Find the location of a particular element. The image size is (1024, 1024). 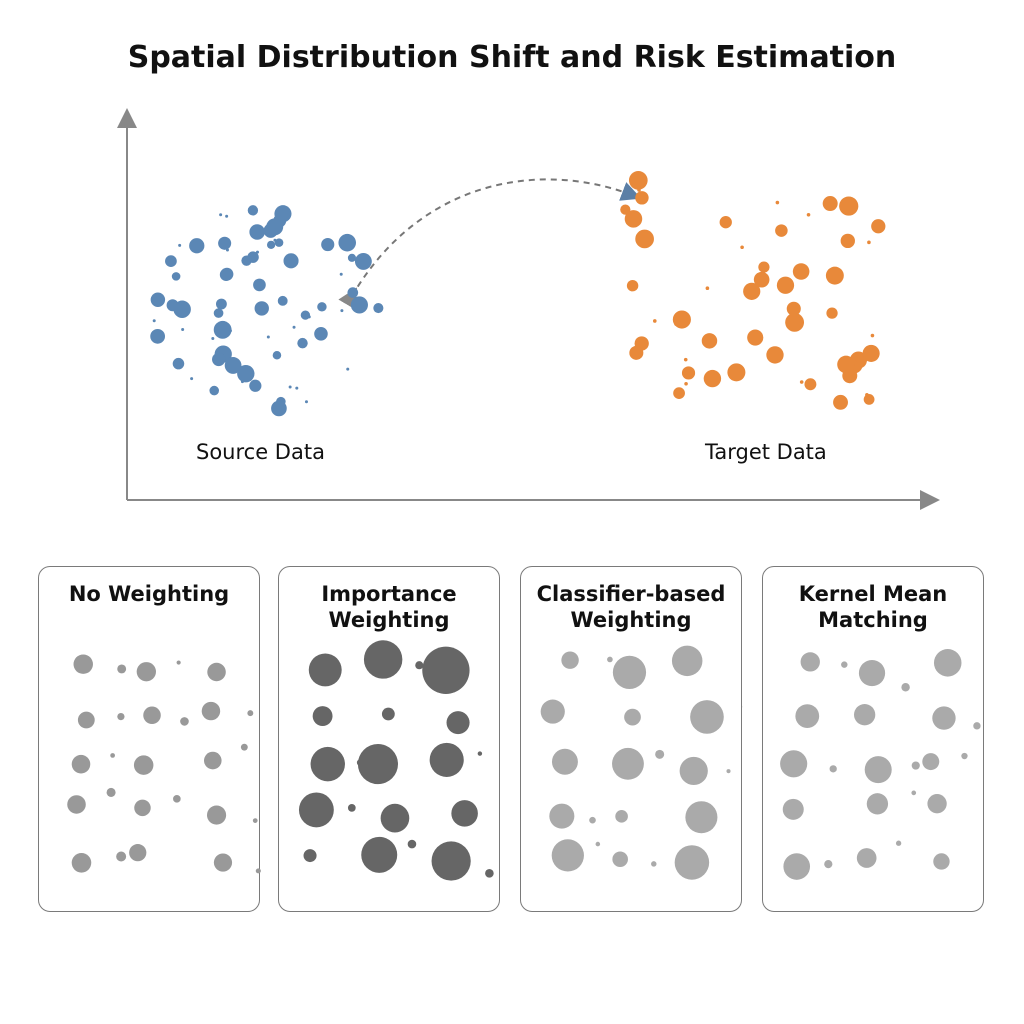

panel: No Weighting is located at coordinates (149, 739).